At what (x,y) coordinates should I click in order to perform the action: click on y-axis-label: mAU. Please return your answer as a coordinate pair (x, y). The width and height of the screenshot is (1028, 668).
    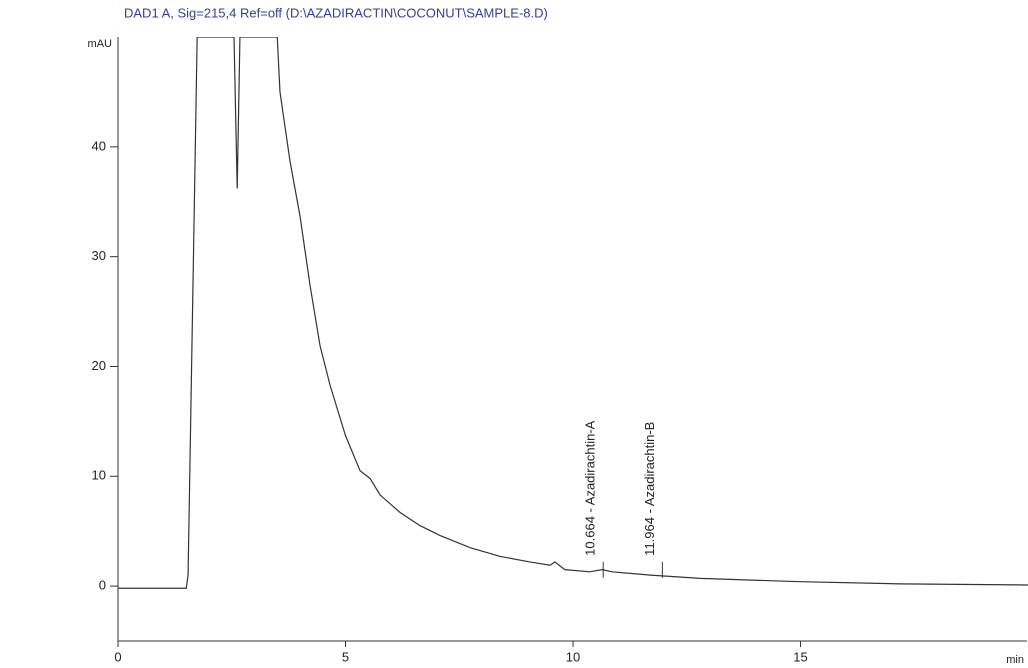
    Looking at the image, I should click on (100, 44).